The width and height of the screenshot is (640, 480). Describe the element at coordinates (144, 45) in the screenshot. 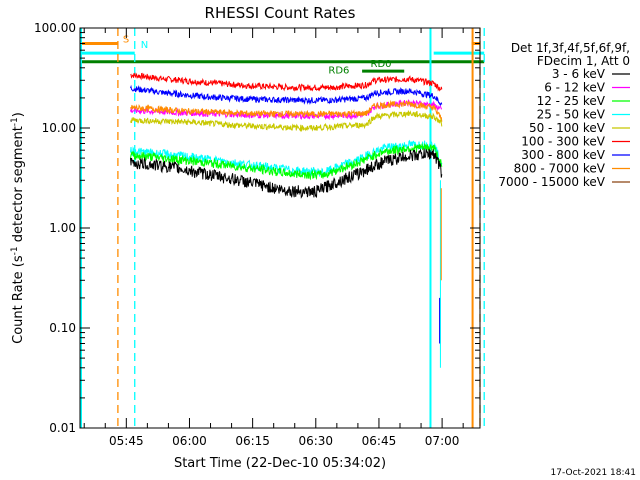

I see `state-bar-label: N` at that location.